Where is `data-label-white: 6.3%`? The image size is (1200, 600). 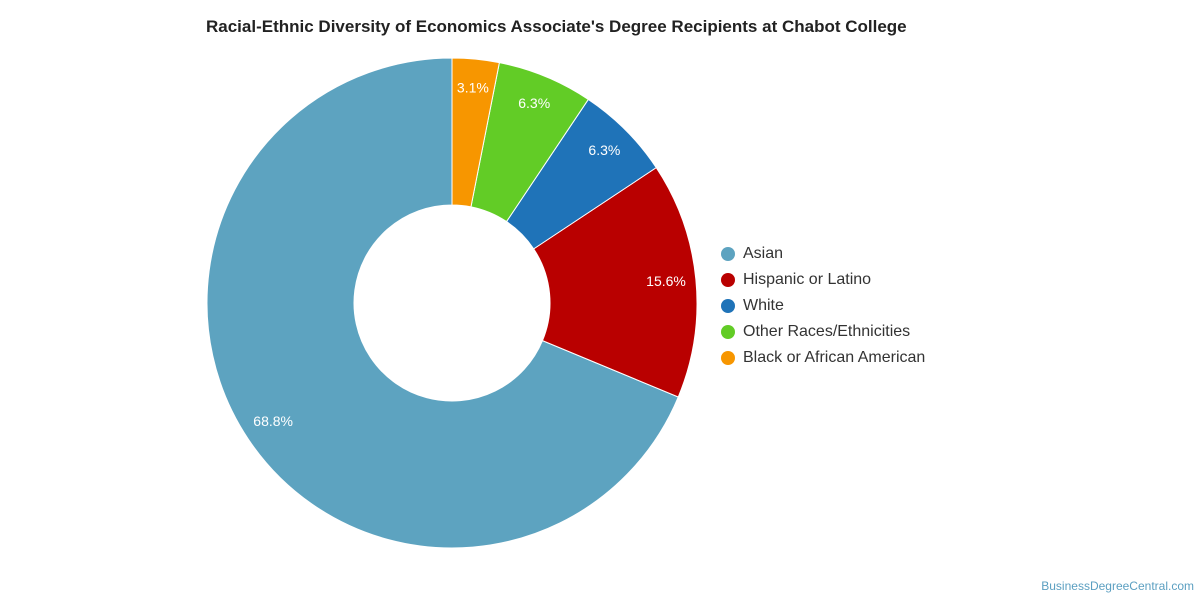 data-label-white: 6.3% is located at coordinates (604, 150).